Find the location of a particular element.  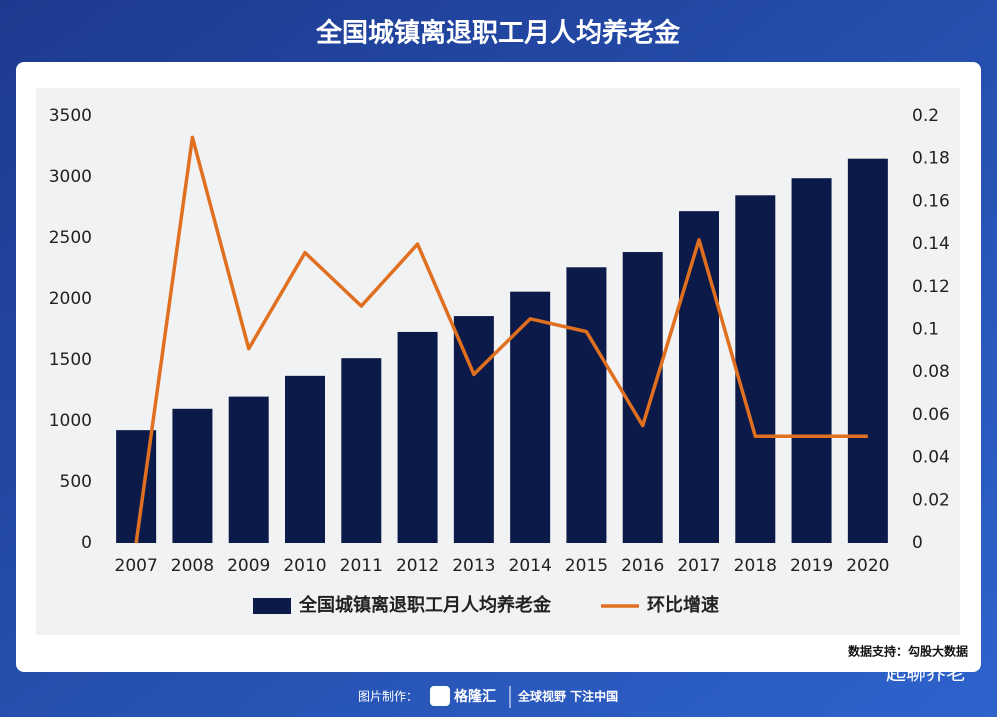

y2-tick-label: 0.1 is located at coordinates (925, 330).